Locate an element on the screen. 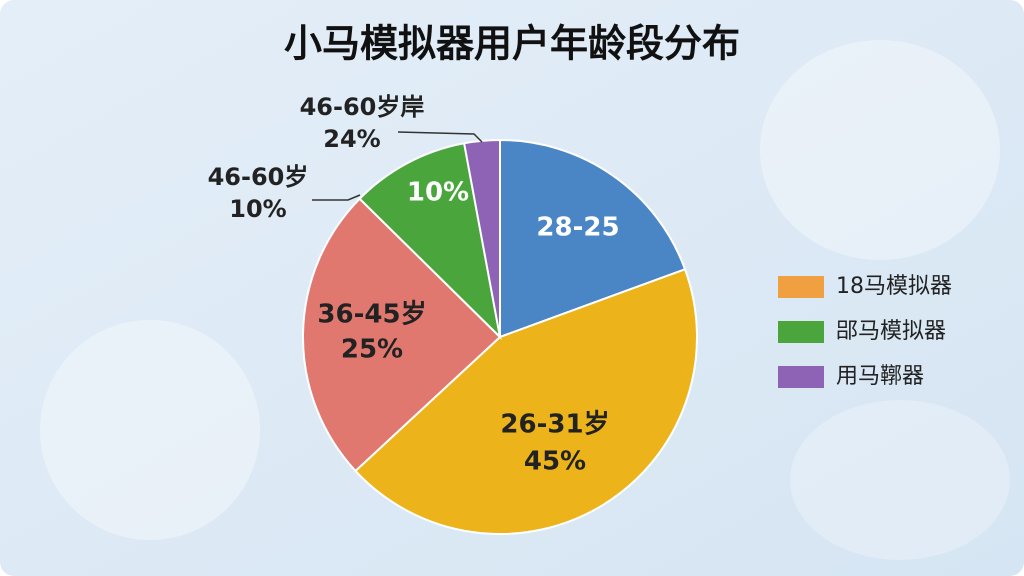  chart-title: 小马模拟器用户年龄段分布 is located at coordinates (512, 44).